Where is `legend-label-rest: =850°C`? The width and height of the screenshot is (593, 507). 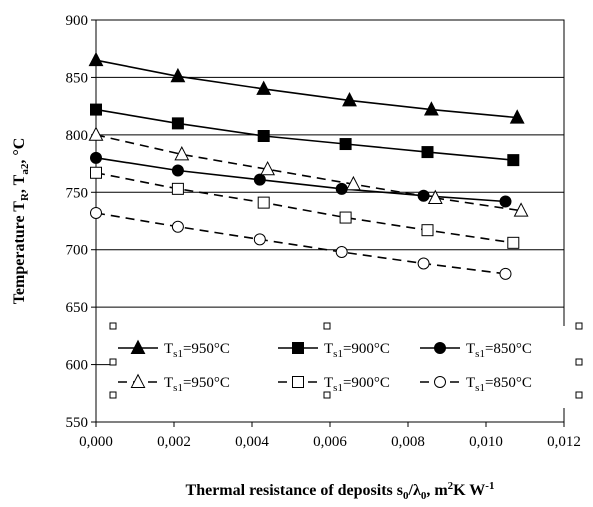
legend-label-rest: =850°C is located at coordinates (508, 349).